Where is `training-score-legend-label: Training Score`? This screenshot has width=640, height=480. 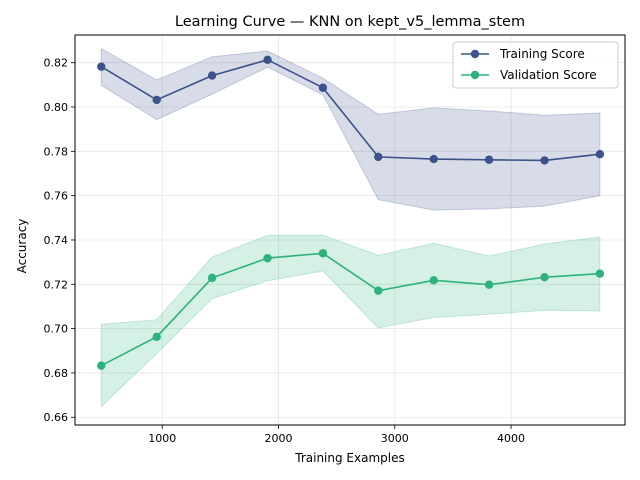 training-score-legend-label: Training Score is located at coordinates (542, 54).